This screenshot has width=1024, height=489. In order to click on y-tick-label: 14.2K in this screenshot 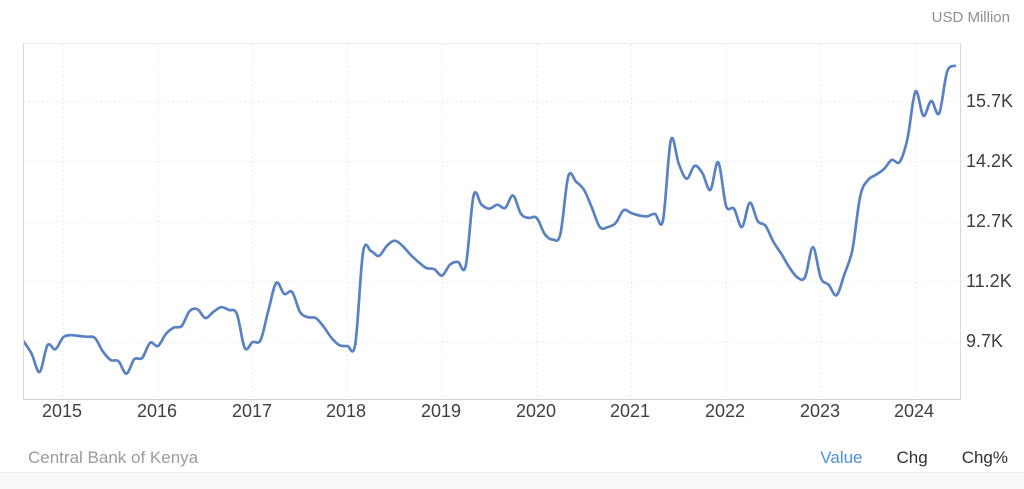, I will do `click(990, 161)`.